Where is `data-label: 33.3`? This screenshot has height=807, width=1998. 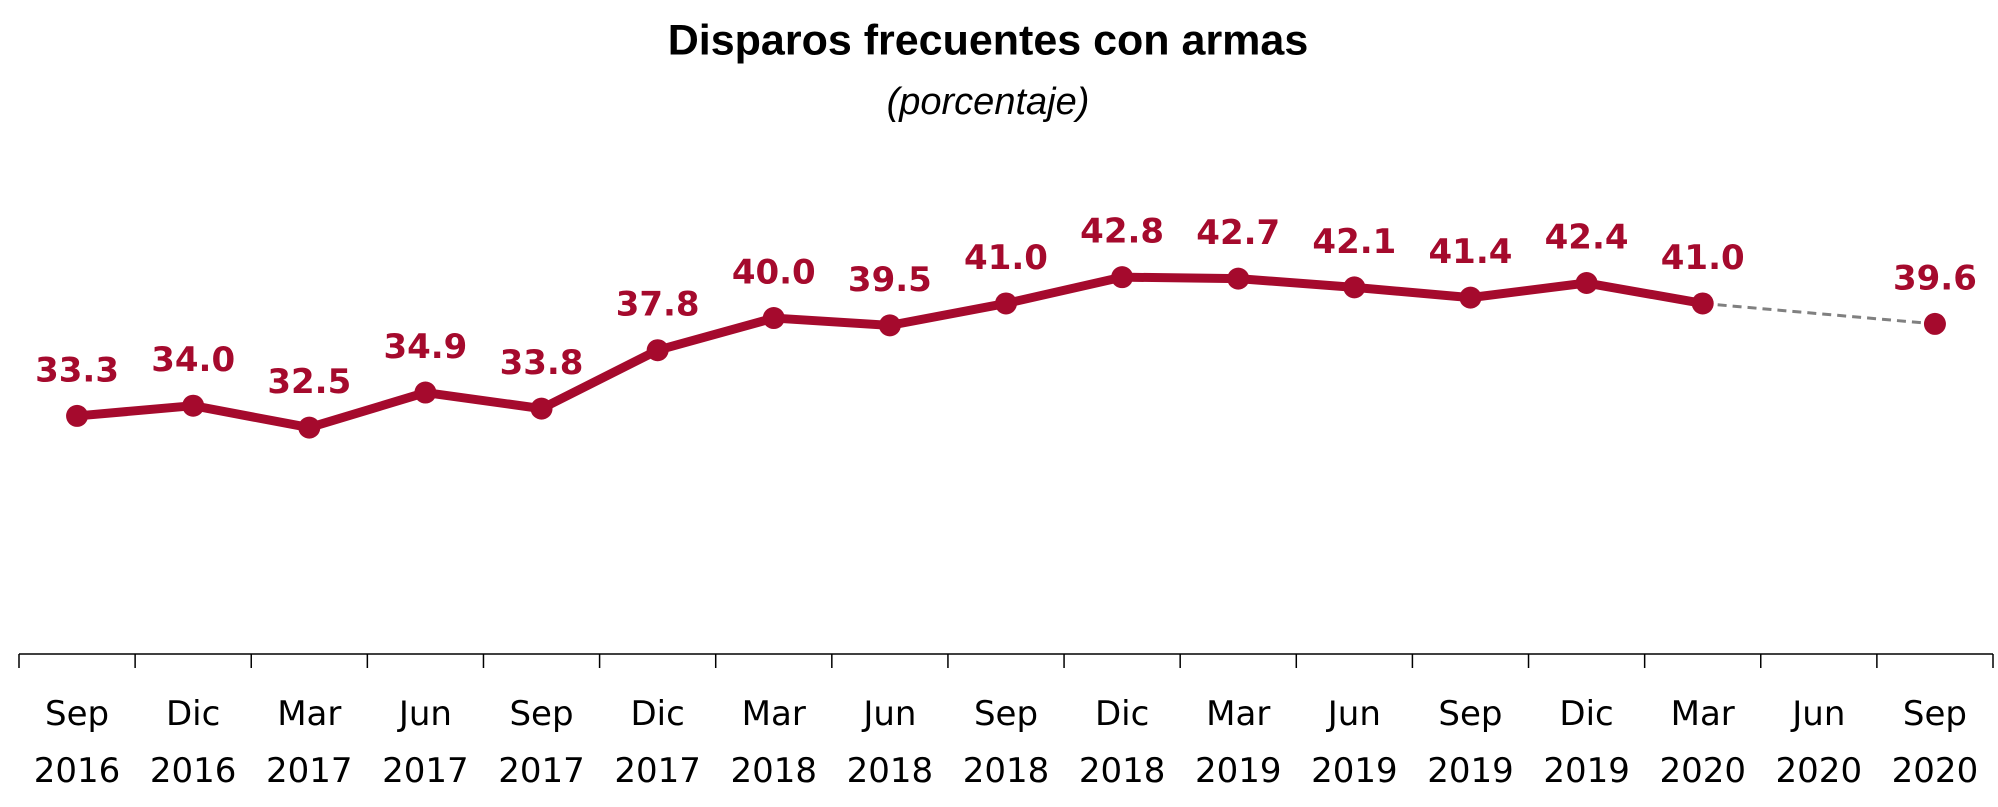
data-label: 33.3 is located at coordinates (77, 370).